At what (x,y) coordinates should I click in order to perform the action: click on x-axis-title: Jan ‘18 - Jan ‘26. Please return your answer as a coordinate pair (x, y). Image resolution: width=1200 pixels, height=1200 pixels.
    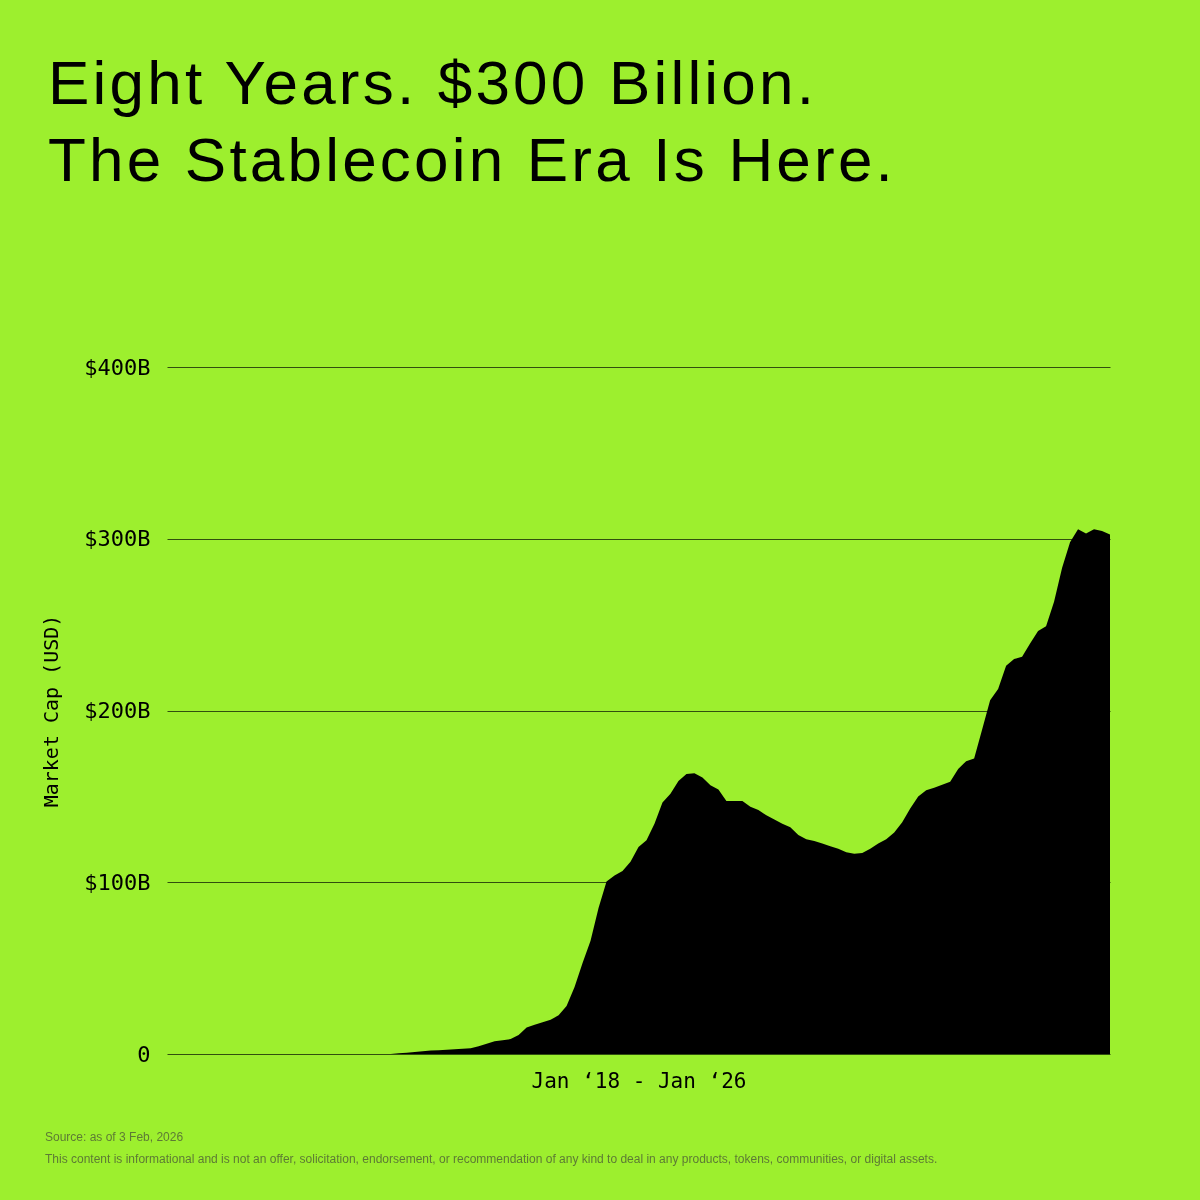
    Looking at the image, I should click on (639, 1080).